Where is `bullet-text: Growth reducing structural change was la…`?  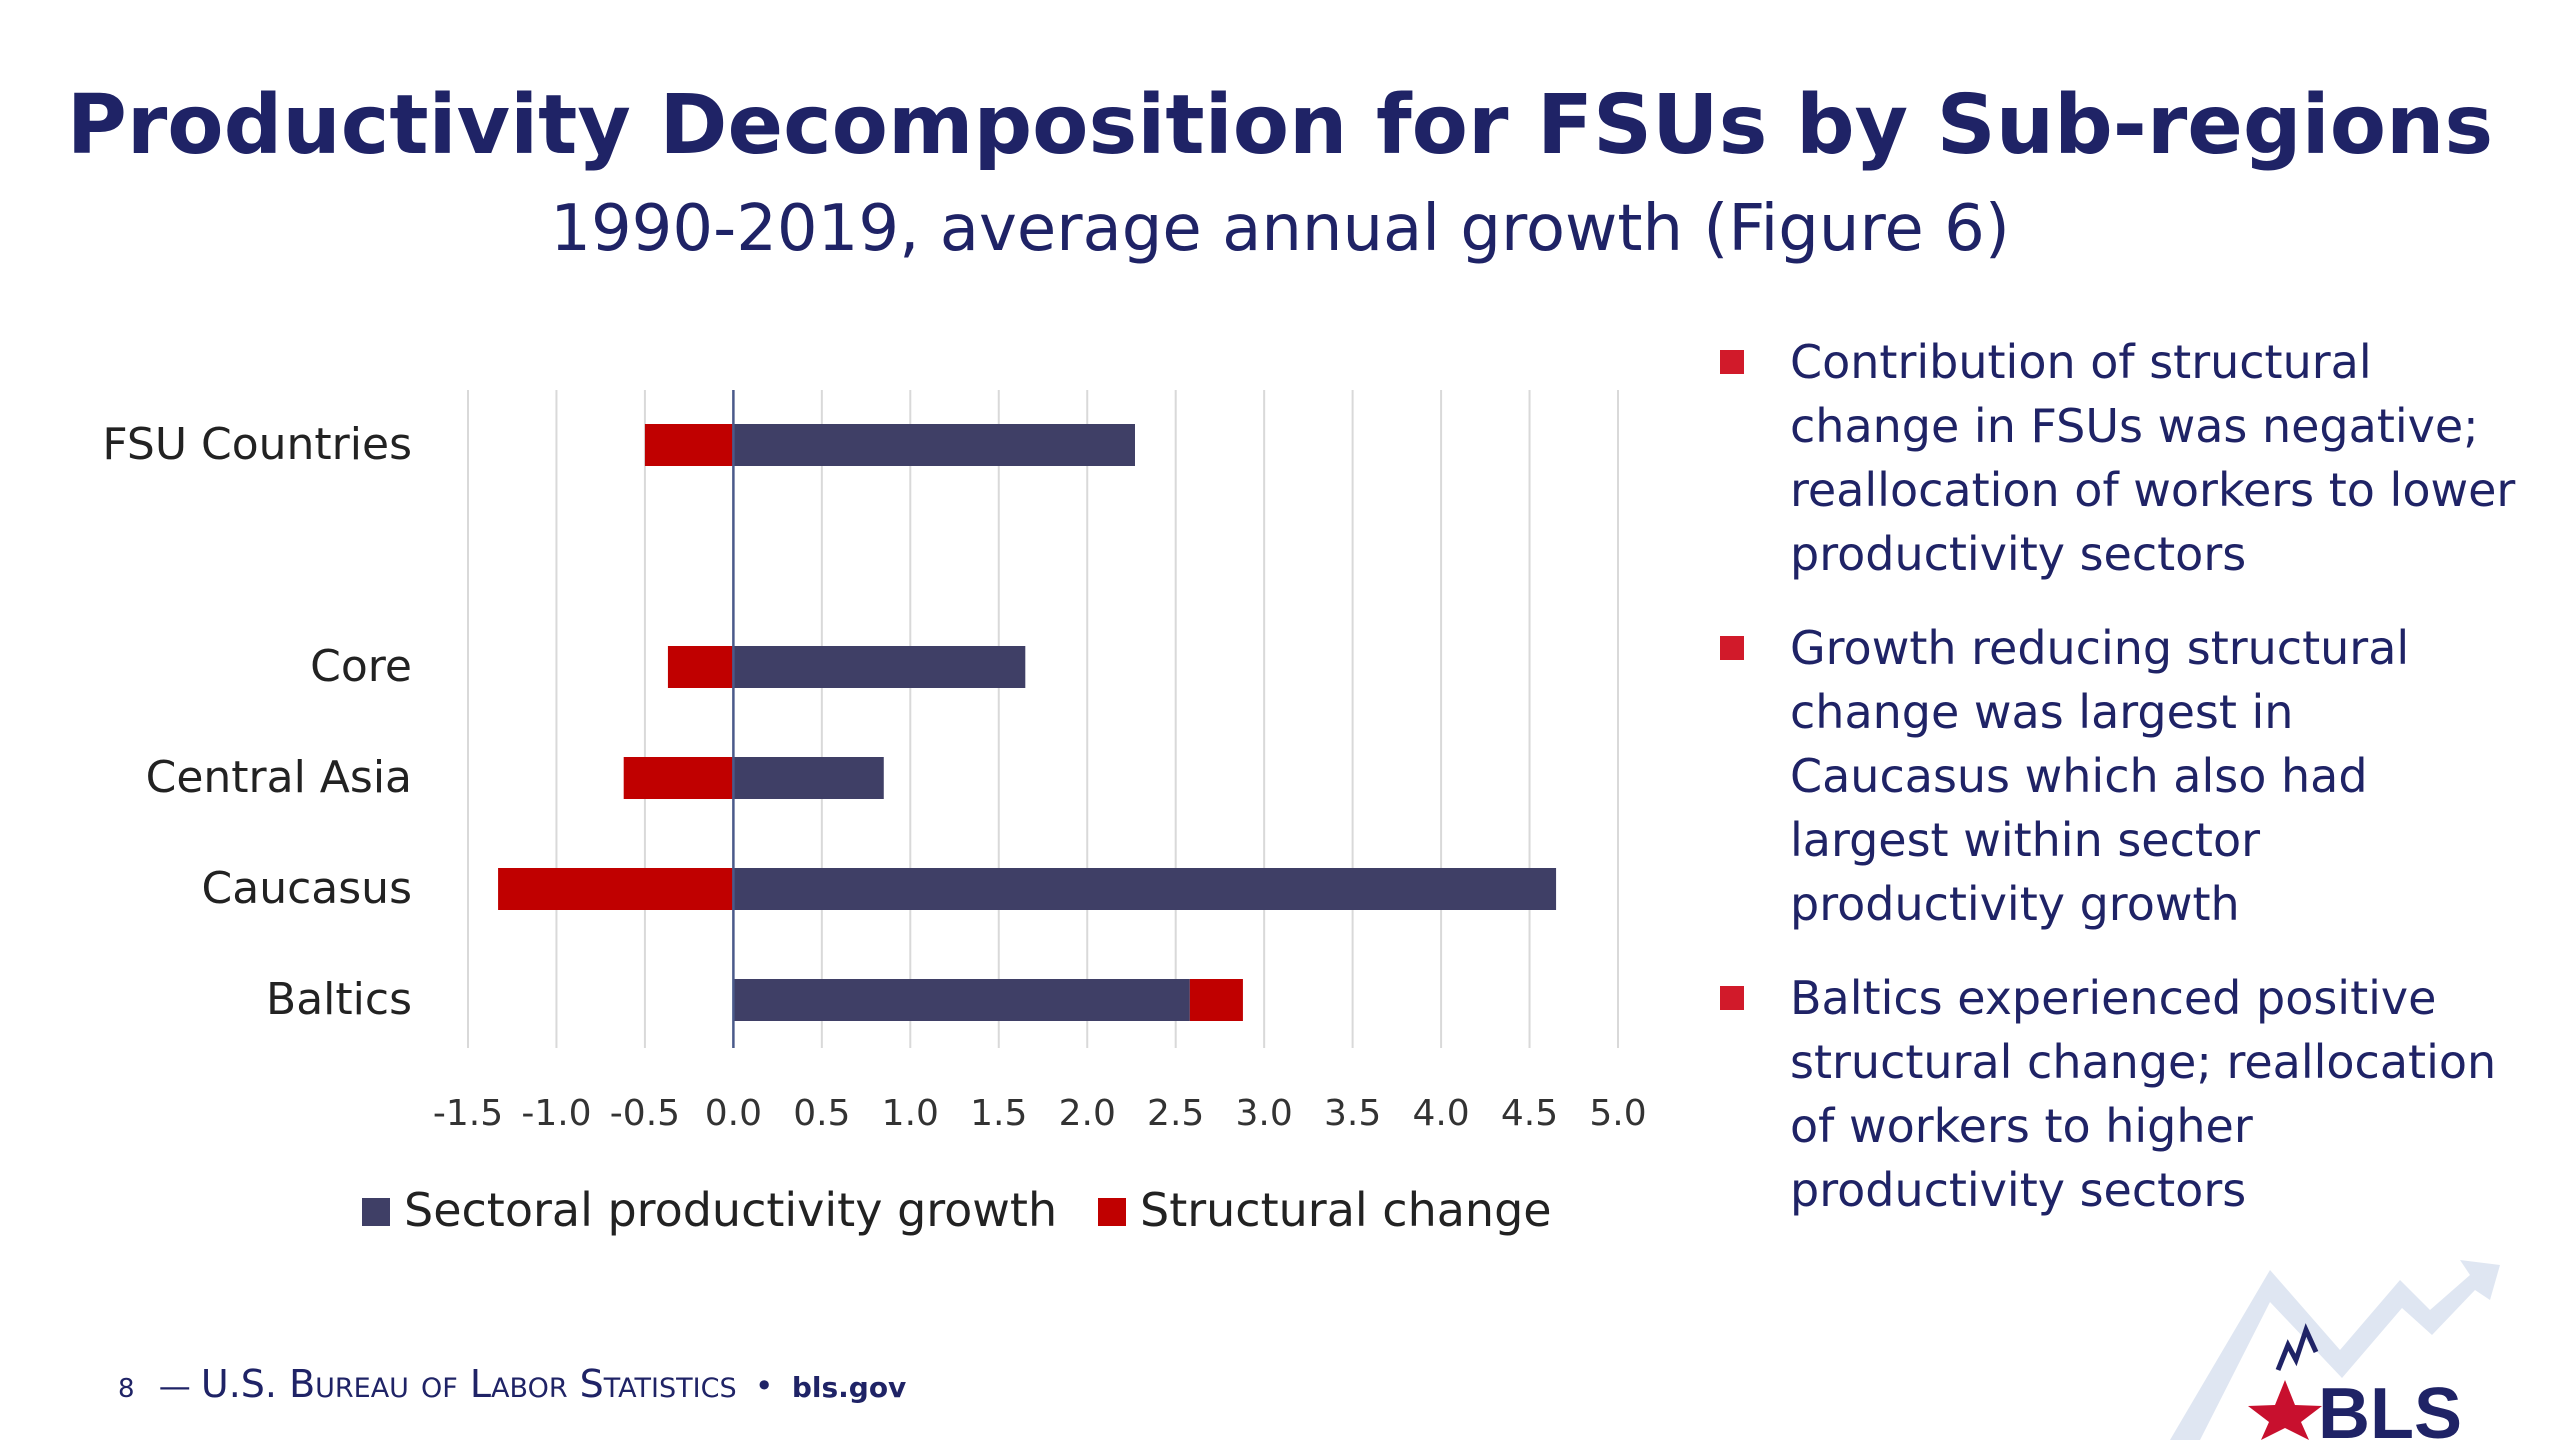
bullet-text: Growth reducing structural change was la… is located at coordinates (2100, 776).